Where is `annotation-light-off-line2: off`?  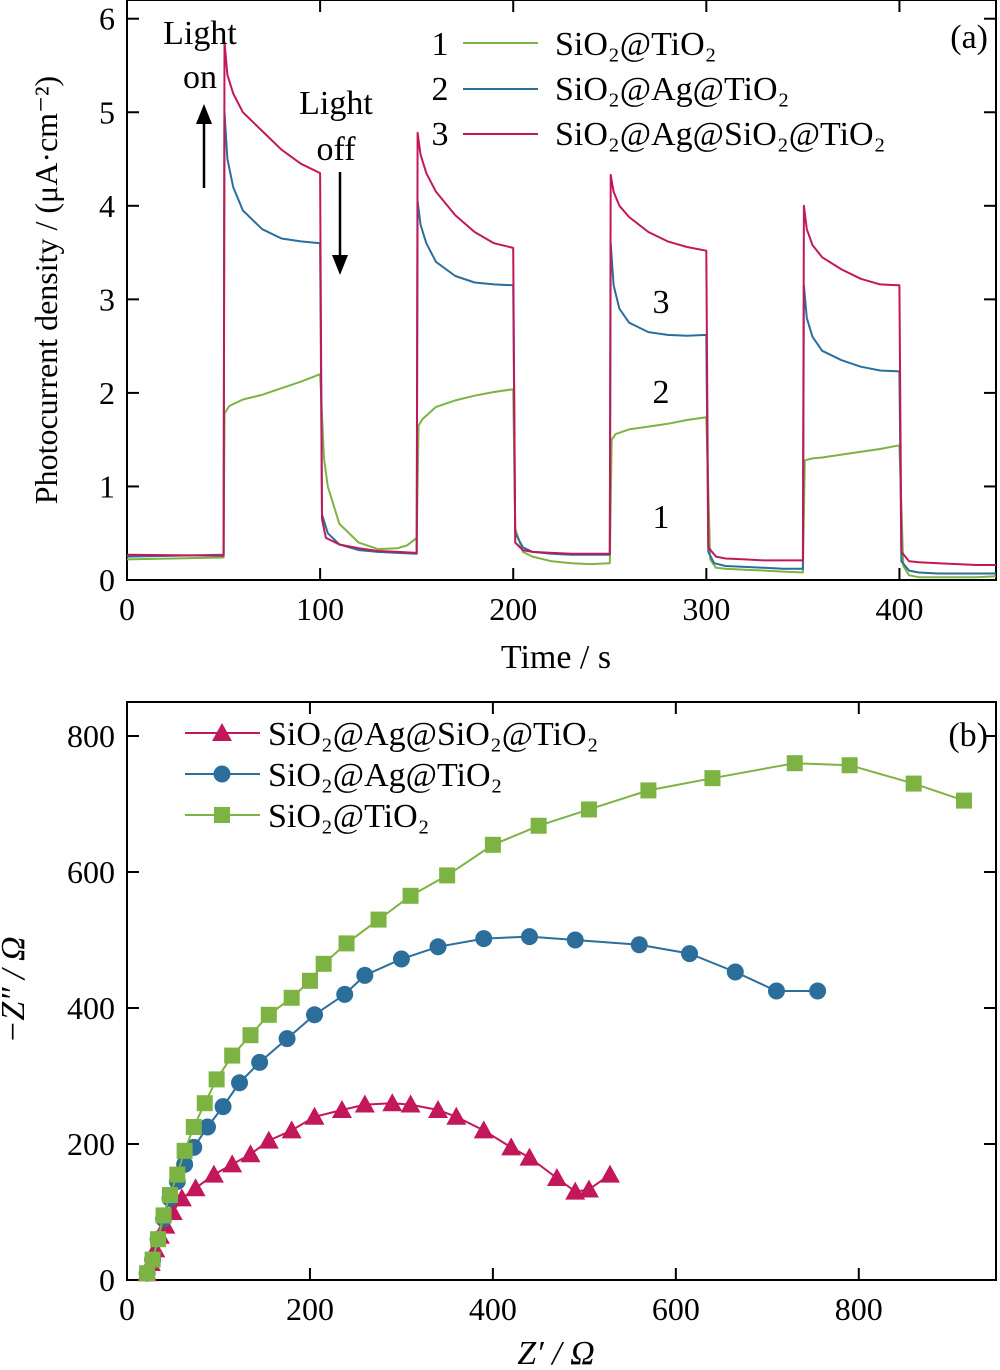 annotation-light-off-line2: off is located at coordinates (336, 149).